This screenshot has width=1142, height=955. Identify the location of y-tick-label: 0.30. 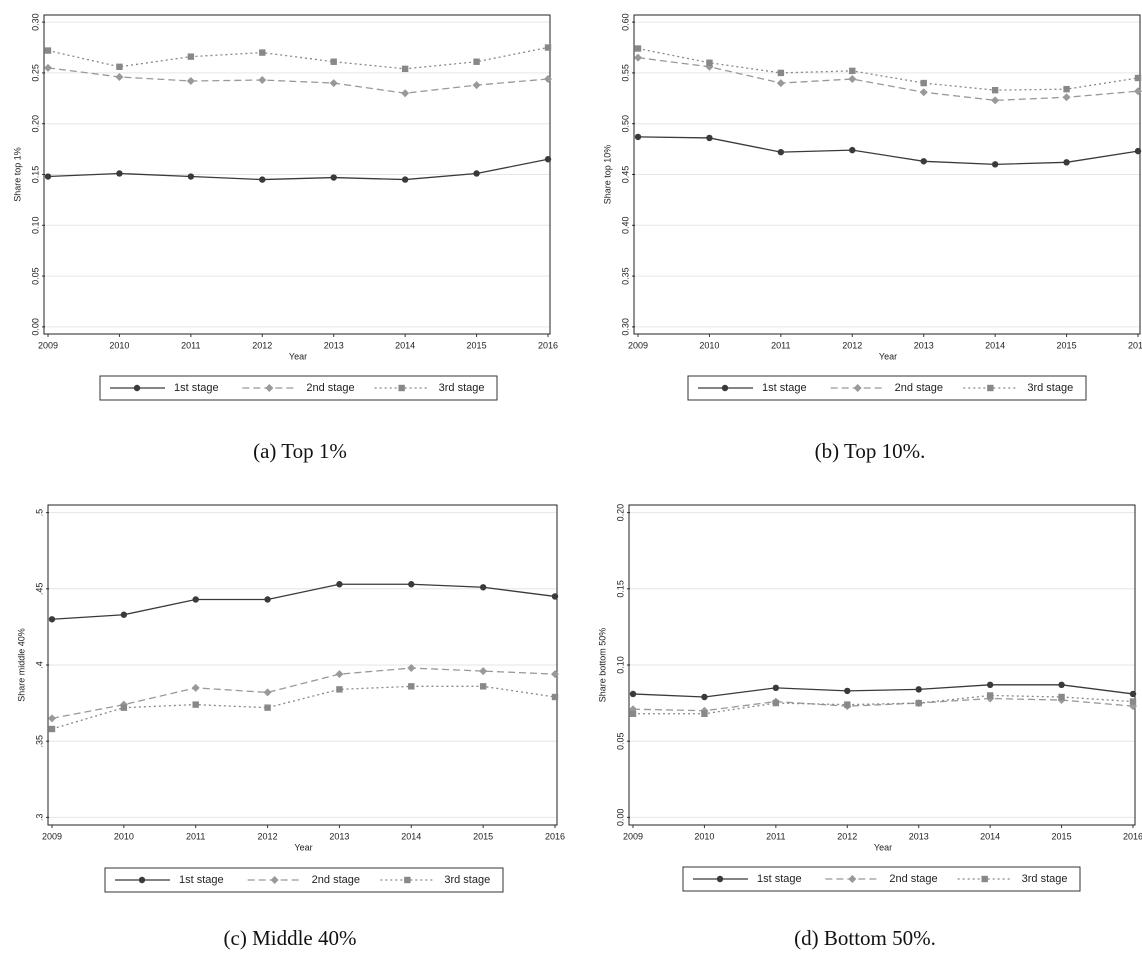
(625, 327).